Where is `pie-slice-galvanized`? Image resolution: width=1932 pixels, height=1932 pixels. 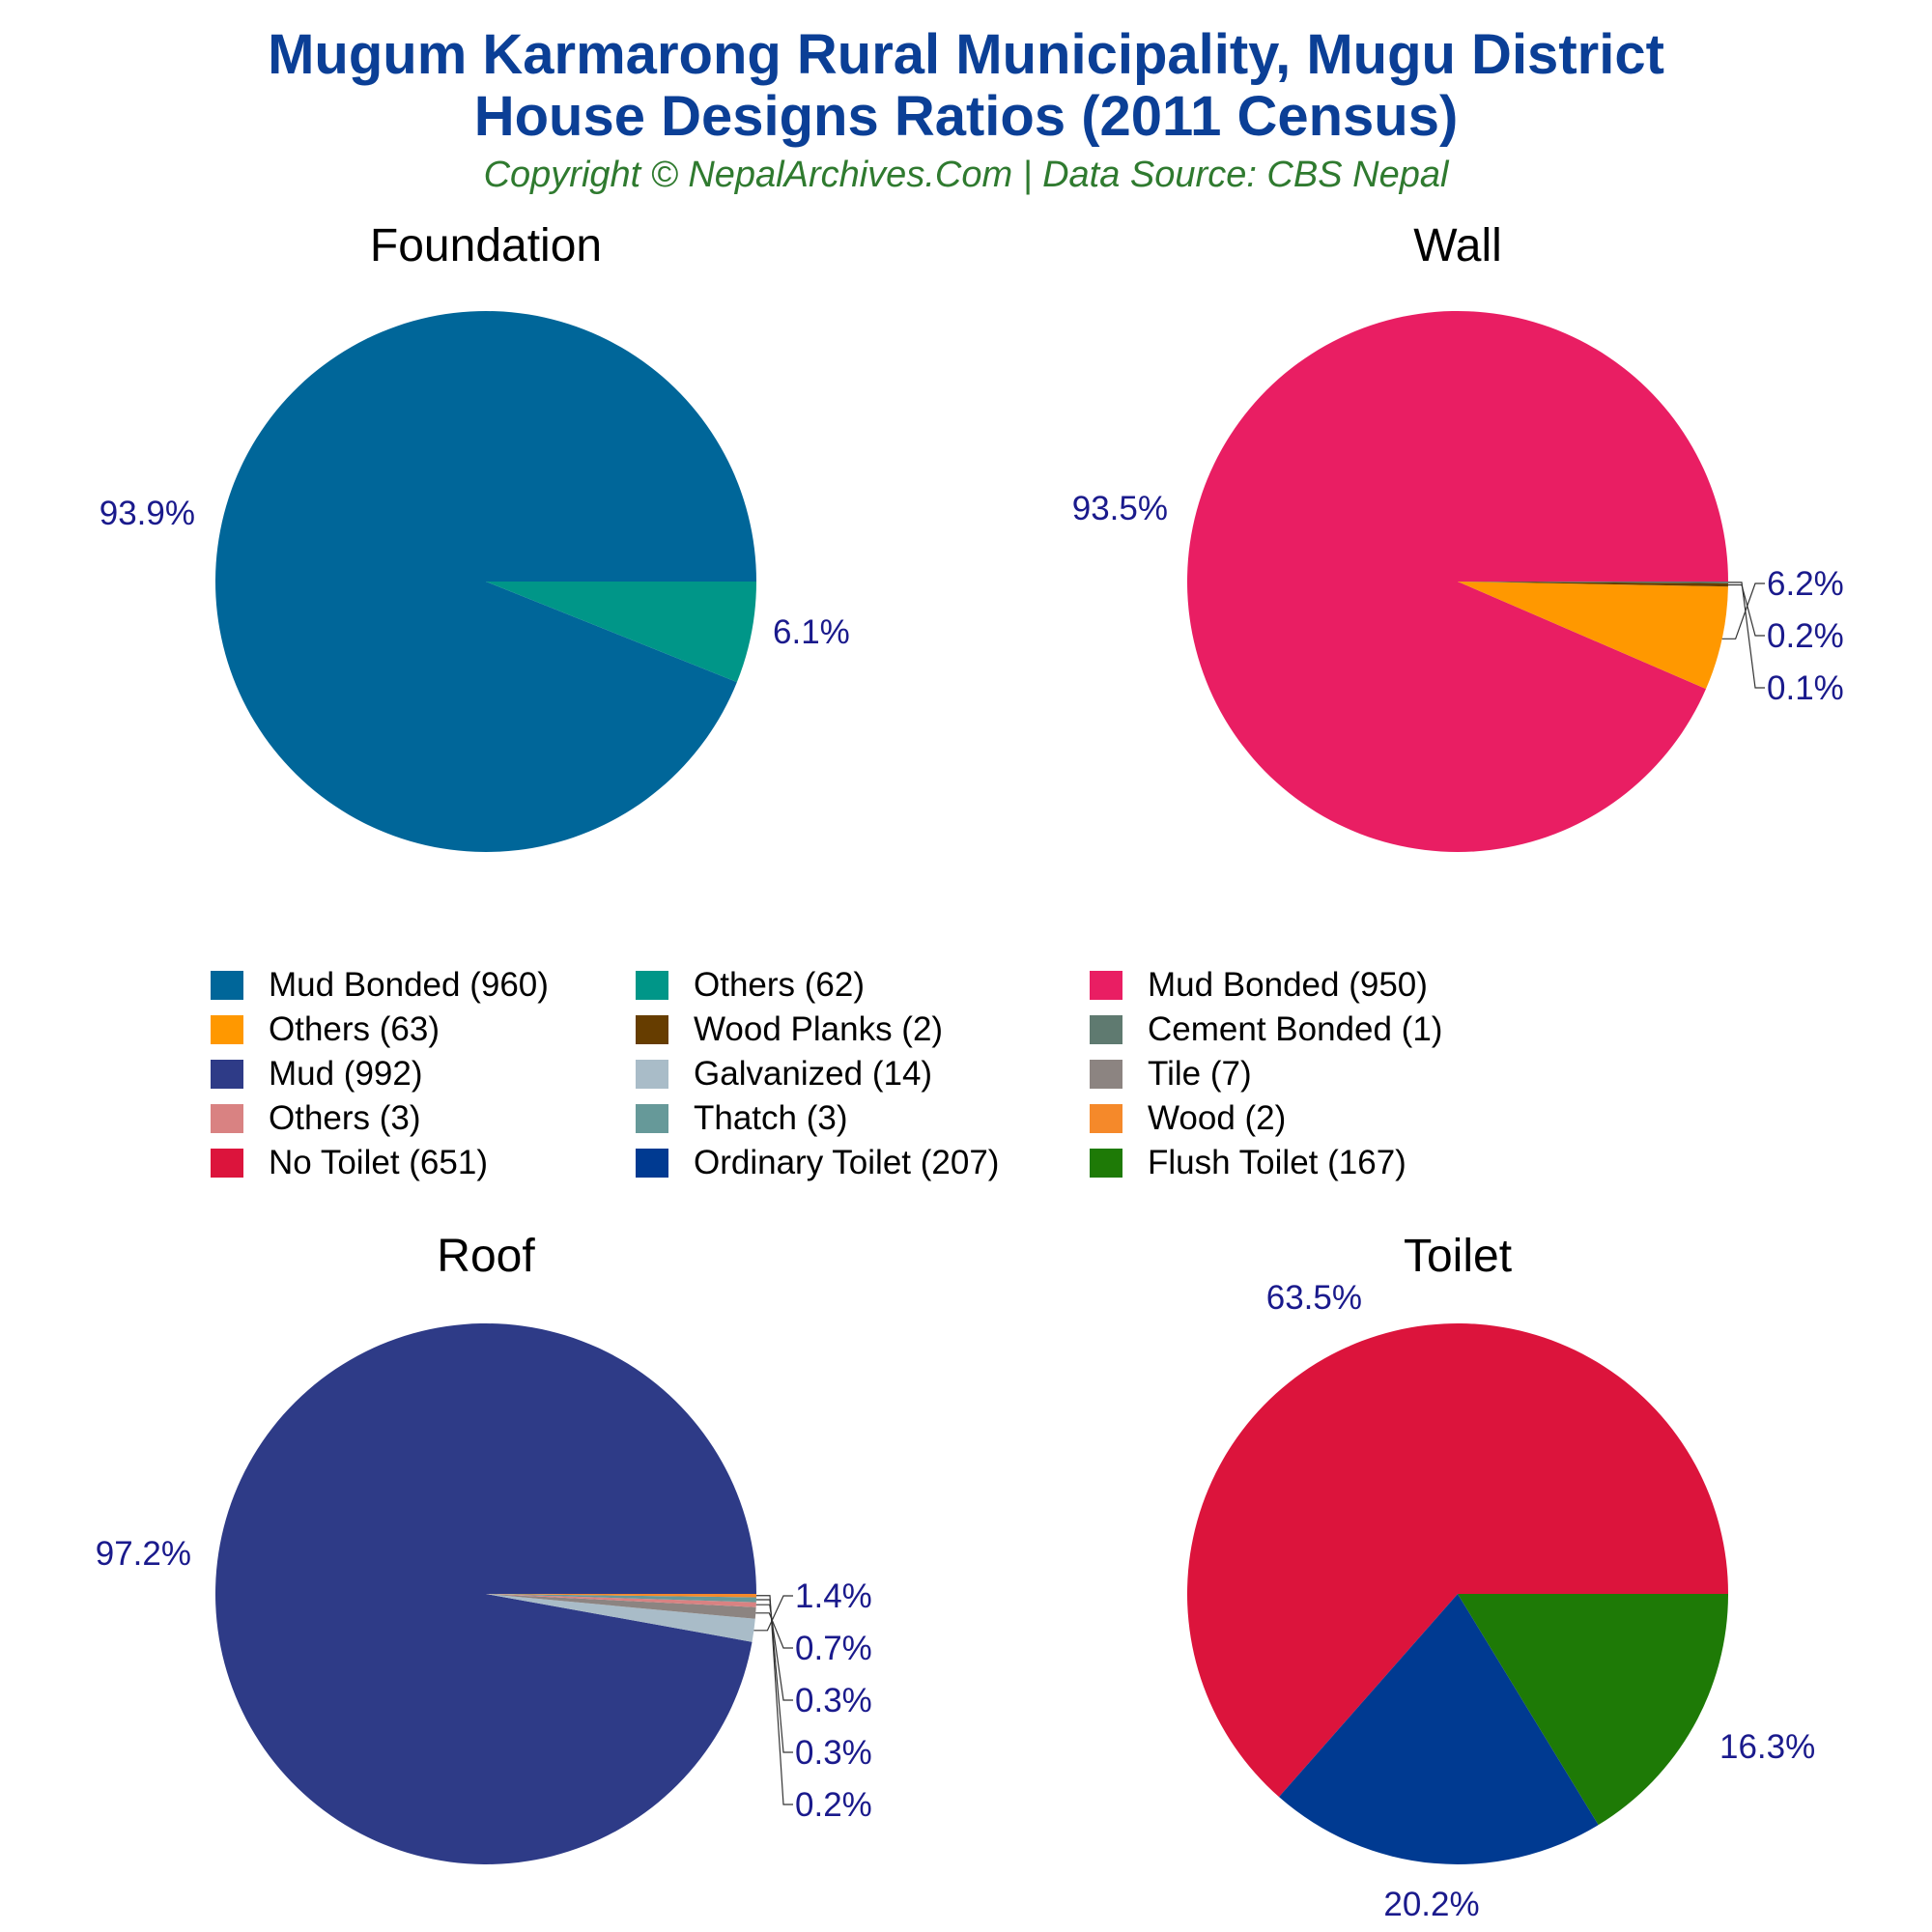 pie-slice-galvanized is located at coordinates (620, 1618).